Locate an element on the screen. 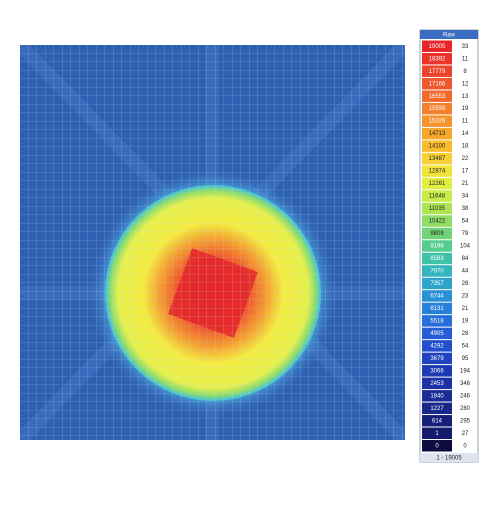  legend-count: 104 is located at coordinates (465, 247).